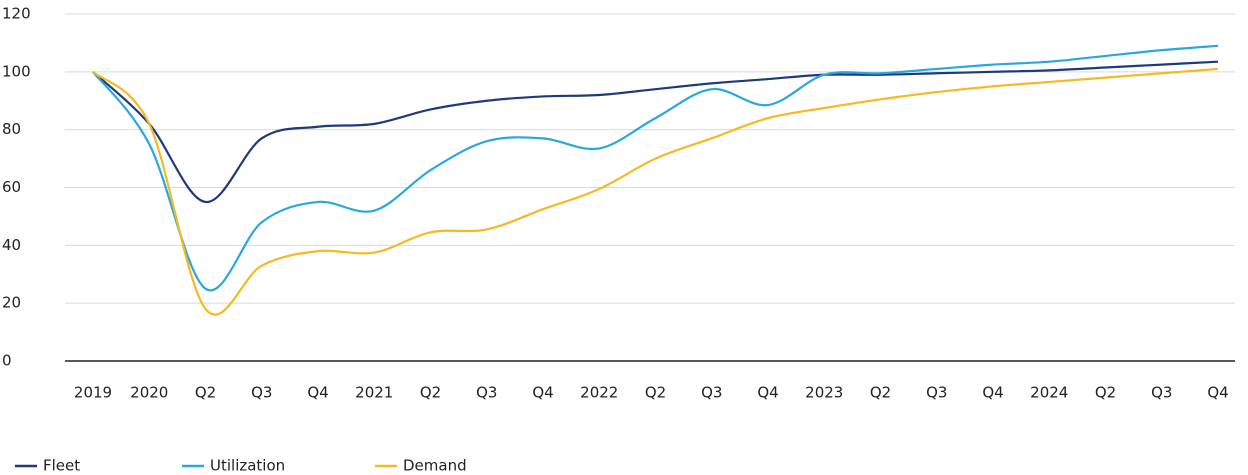 This screenshot has height=475, width=1248. I want to click on legend-label: Fleet, so click(61, 466).